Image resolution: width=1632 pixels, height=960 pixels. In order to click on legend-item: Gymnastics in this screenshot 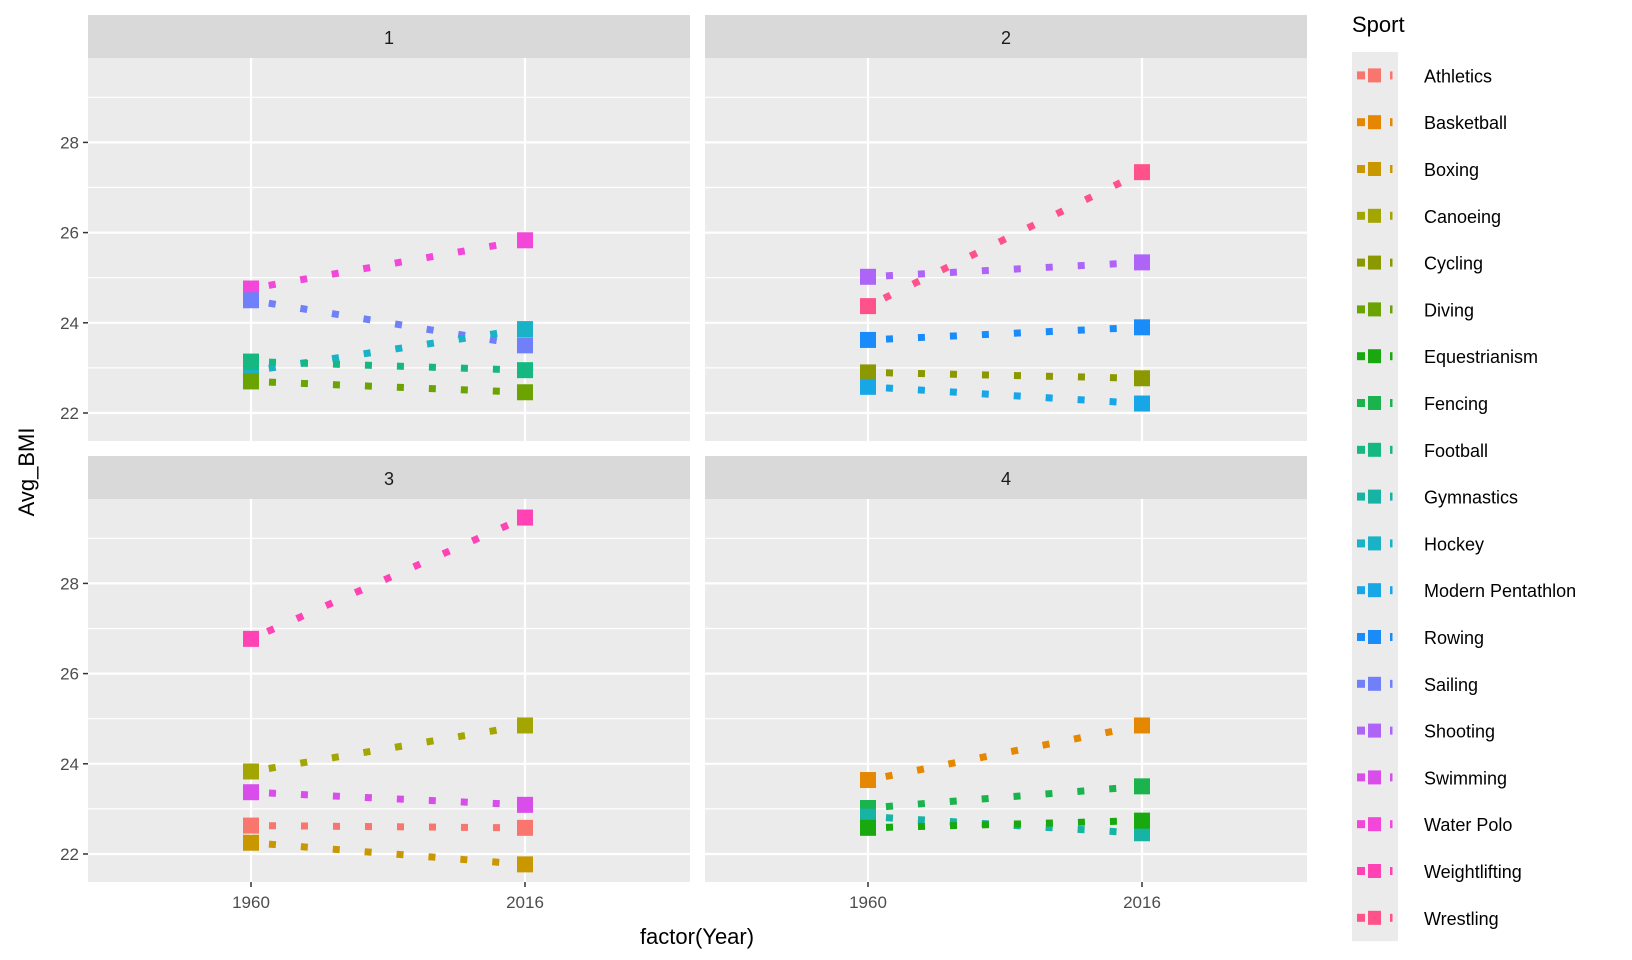, I will do `click(1437, 498)`.